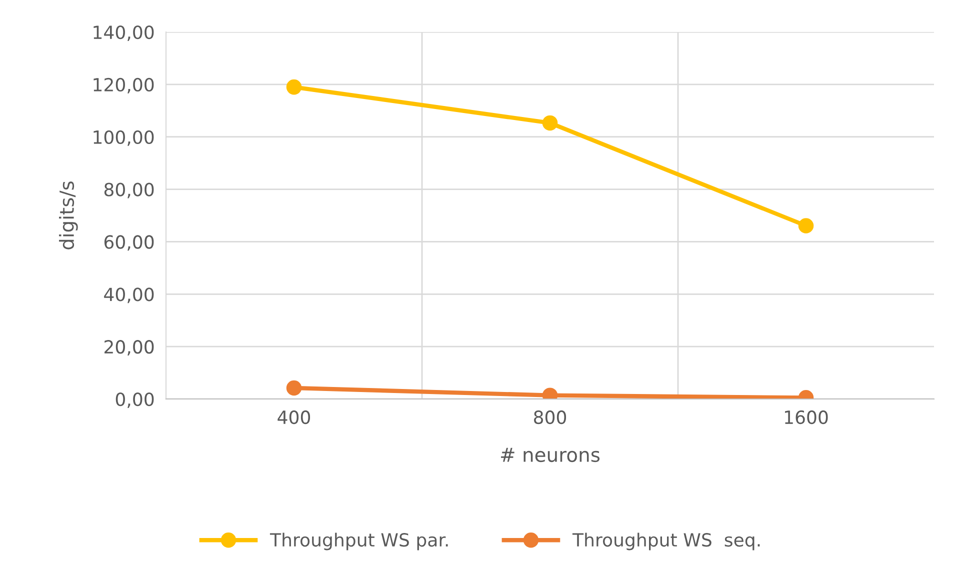 The height and width of the screenshot is (578, 963). What do you see at coordinates (806, 417) in the screenshot?
I see `x-tick-label: 1600` at bounding box center [806, 417].